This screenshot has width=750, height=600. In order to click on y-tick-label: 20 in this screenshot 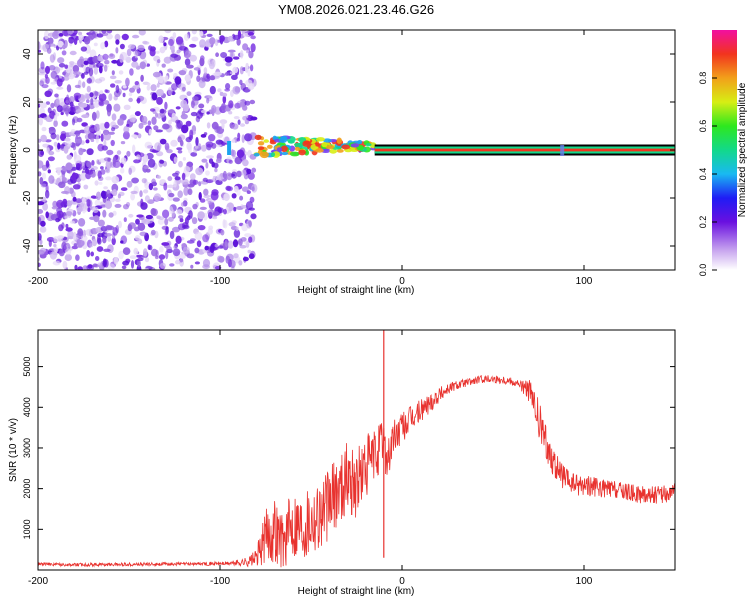, I will do `click(27, 102)`.